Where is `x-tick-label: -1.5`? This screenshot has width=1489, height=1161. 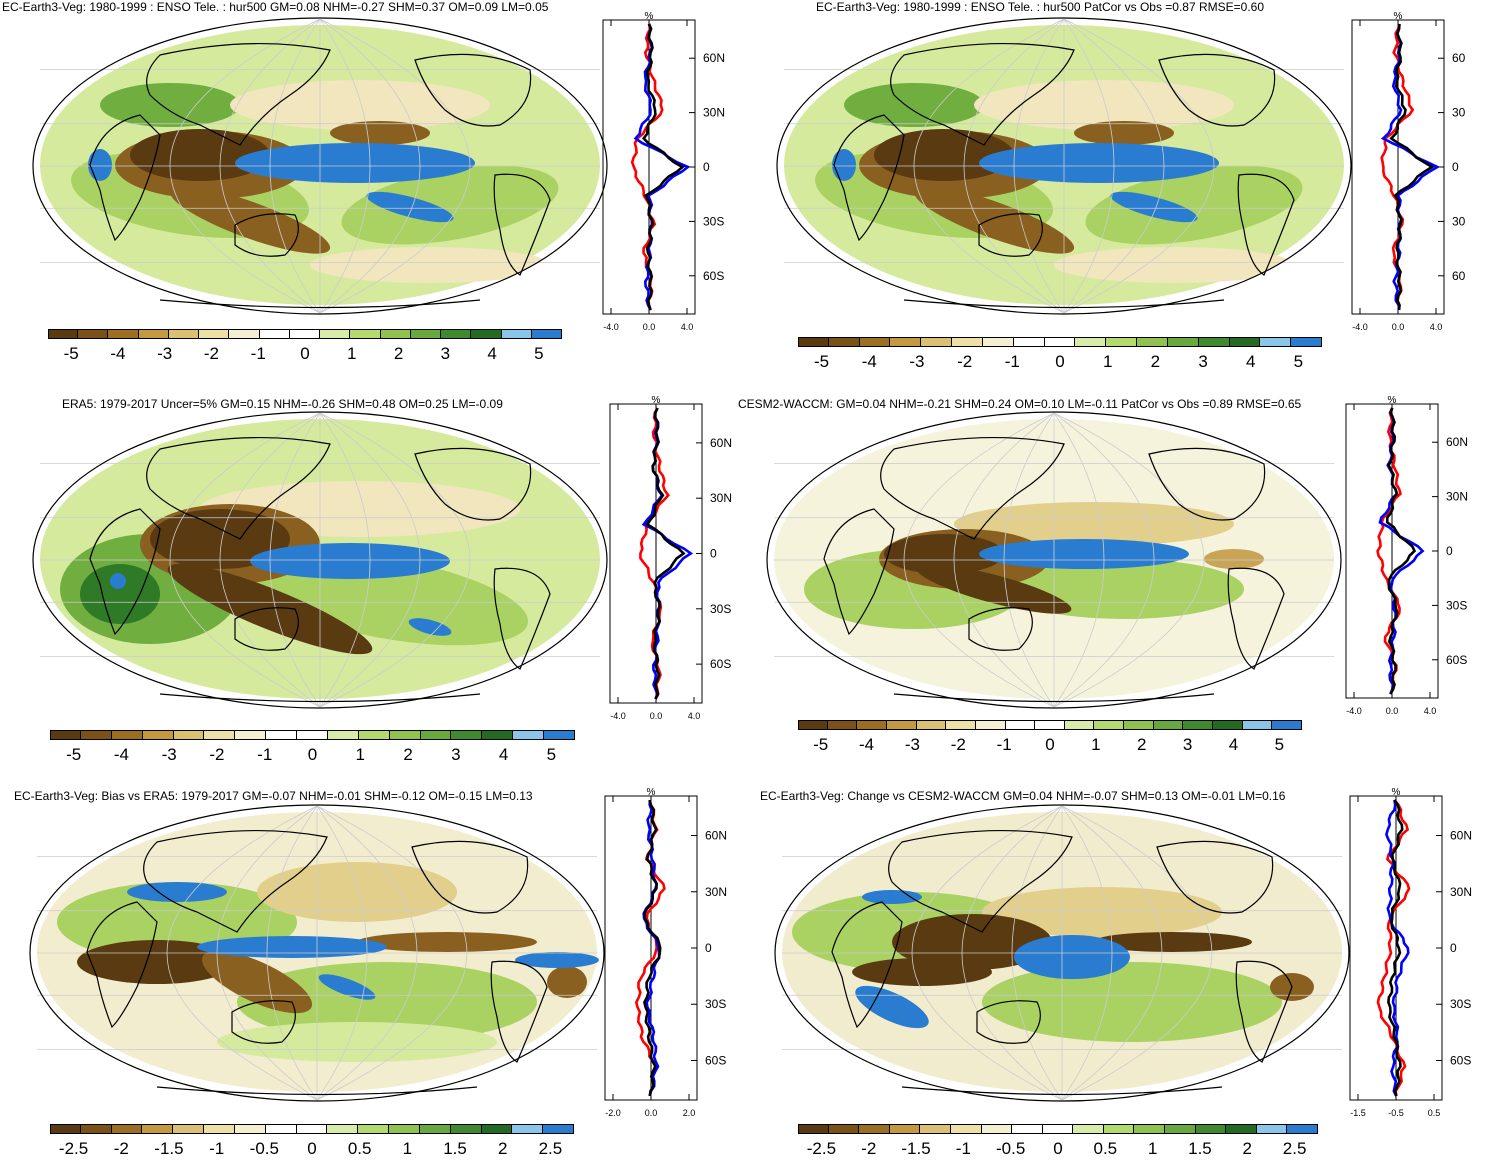
x-tick-label: -1.5 is located at coordinates (1358, 1113).